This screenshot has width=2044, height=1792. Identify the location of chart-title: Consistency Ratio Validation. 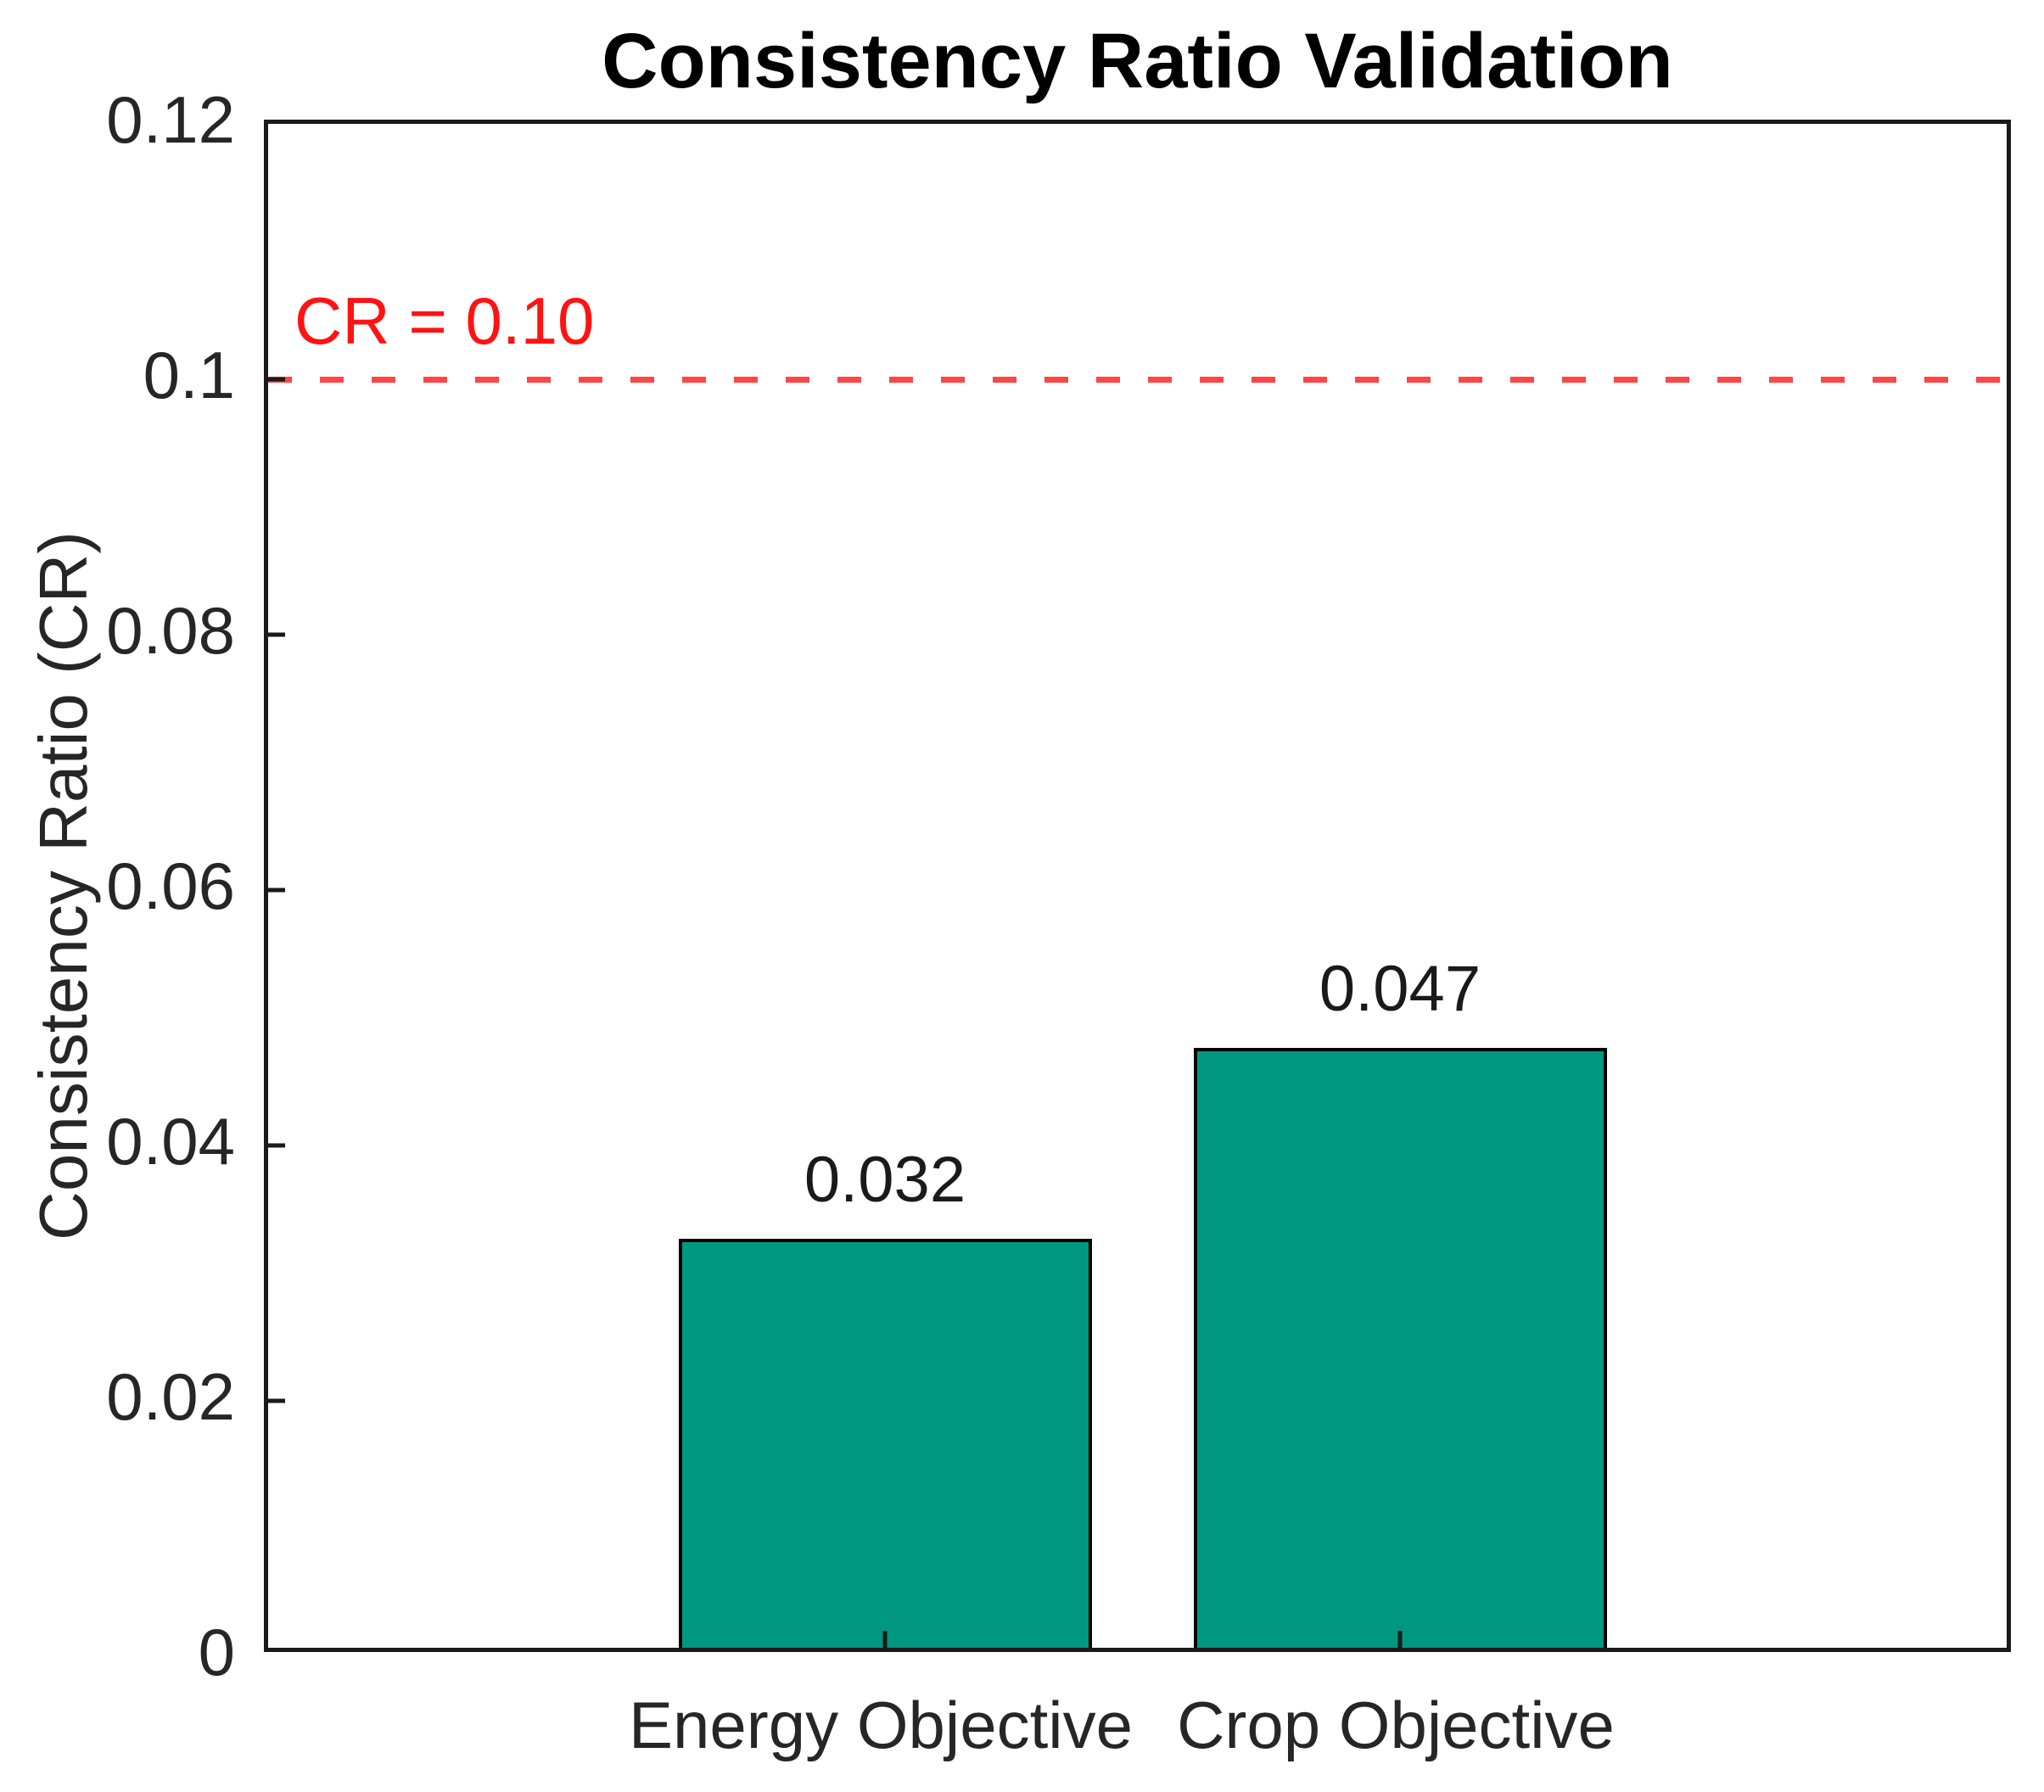
(1137, 61).